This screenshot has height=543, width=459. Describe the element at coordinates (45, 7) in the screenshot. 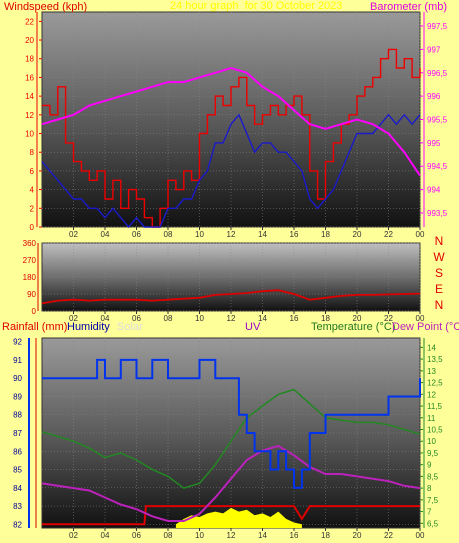

I see `wind-ylabel: Windspeed (kph)` at that location.